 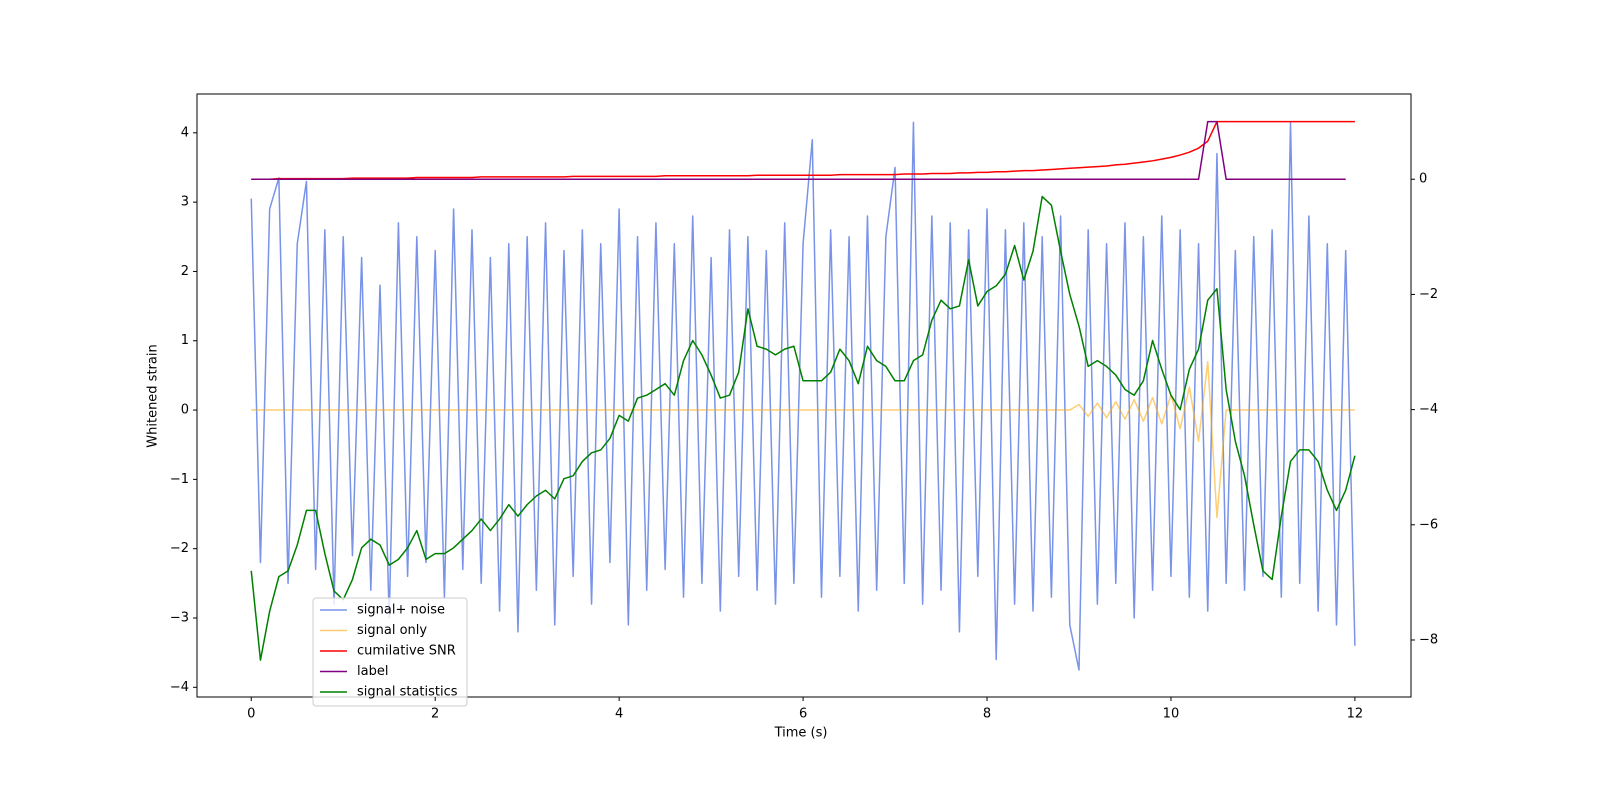 What do you see at coordinates (1428, 639) in the screenshot?
I see `y2-tick-label: −8` at bounding box center [1428, 639].